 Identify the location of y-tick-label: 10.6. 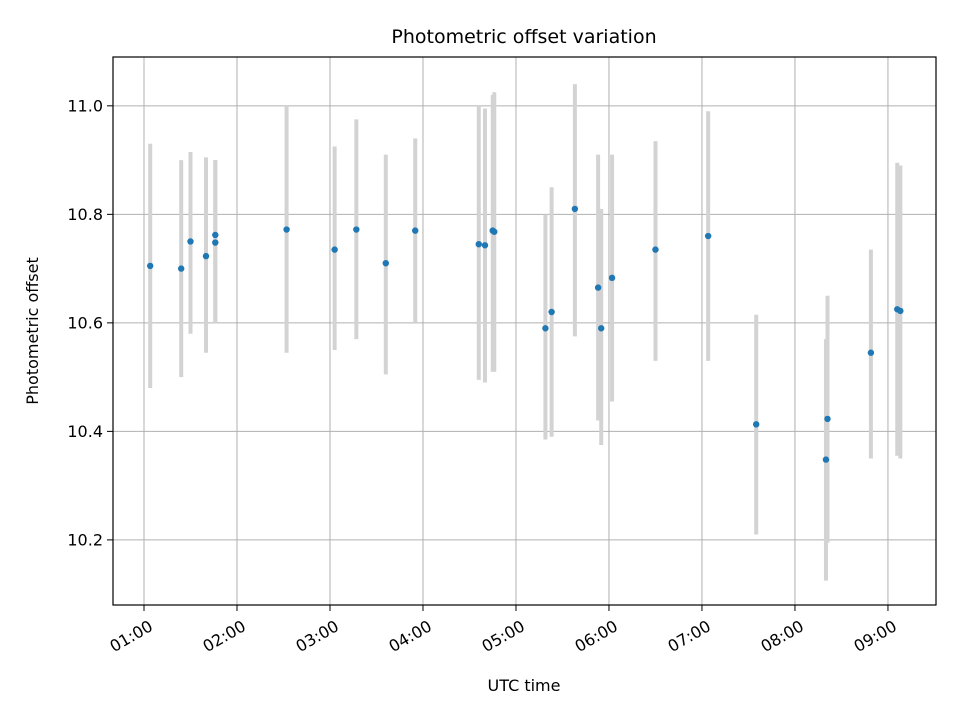
(85, 322).